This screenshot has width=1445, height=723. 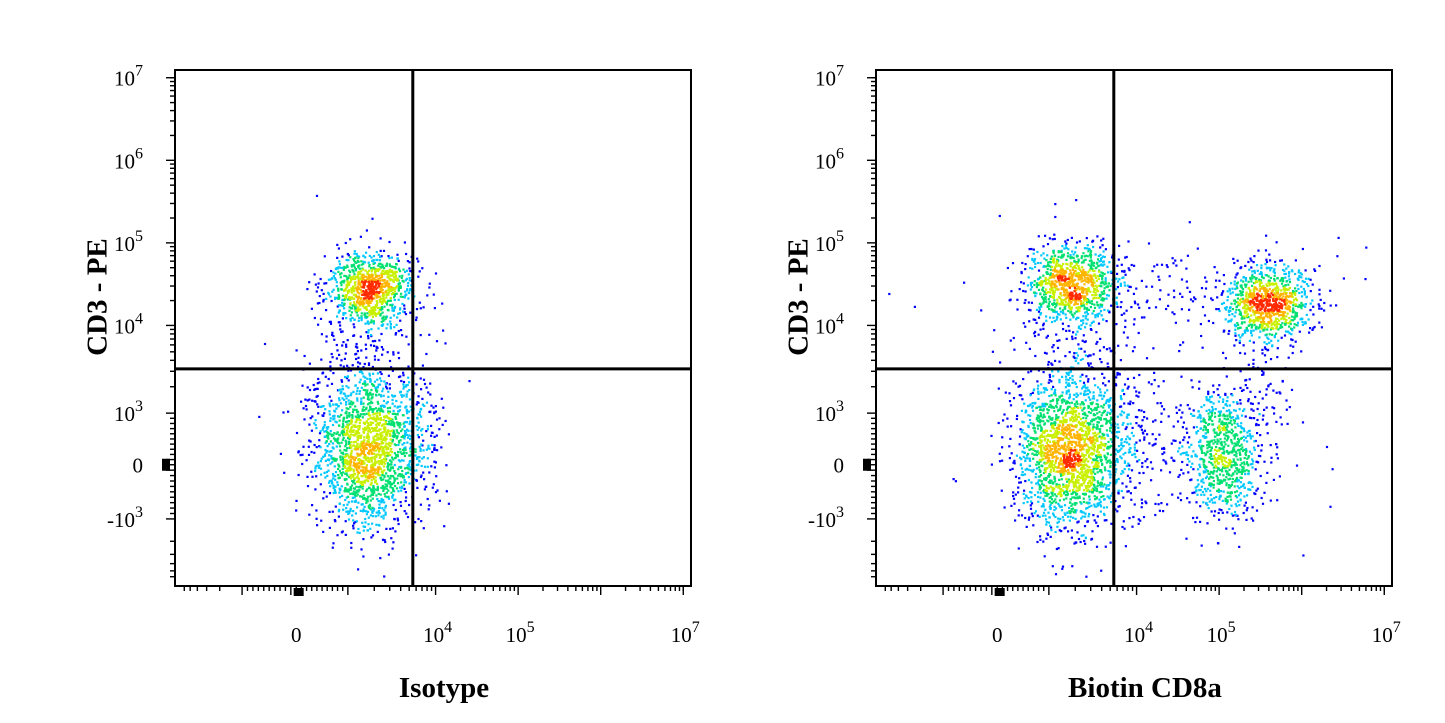 I want to click on y-tick-label: 107, so click(x=128, y=77).